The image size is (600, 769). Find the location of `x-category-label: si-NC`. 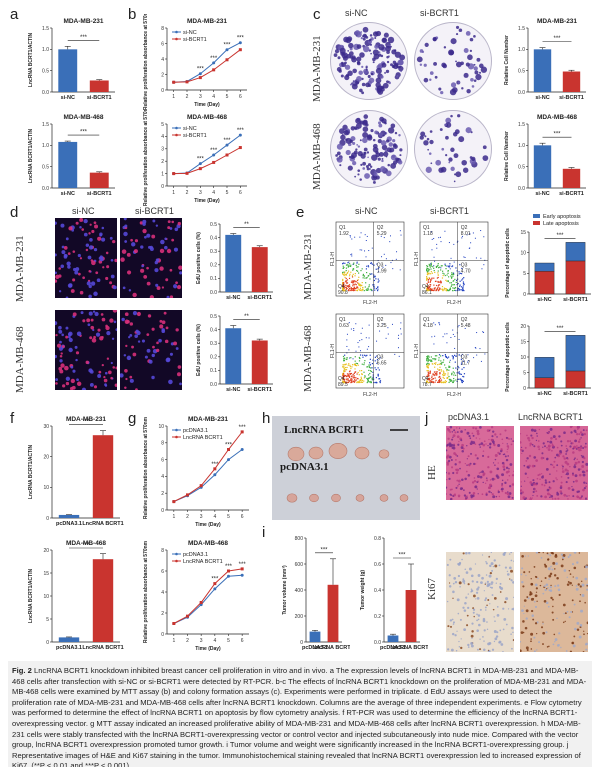

x-category-label: si-NC is located at coordinates (233, 298).